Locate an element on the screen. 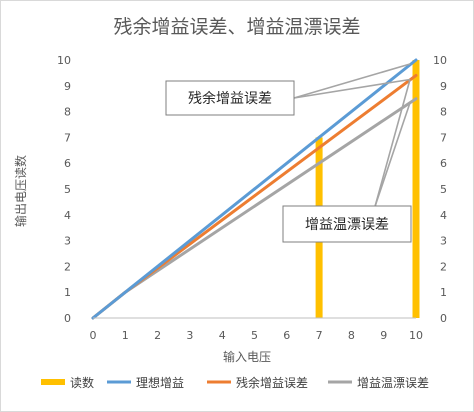 The image size is (474, 412). y-tick-left-7: 7 is located at coordinates (67, 137).